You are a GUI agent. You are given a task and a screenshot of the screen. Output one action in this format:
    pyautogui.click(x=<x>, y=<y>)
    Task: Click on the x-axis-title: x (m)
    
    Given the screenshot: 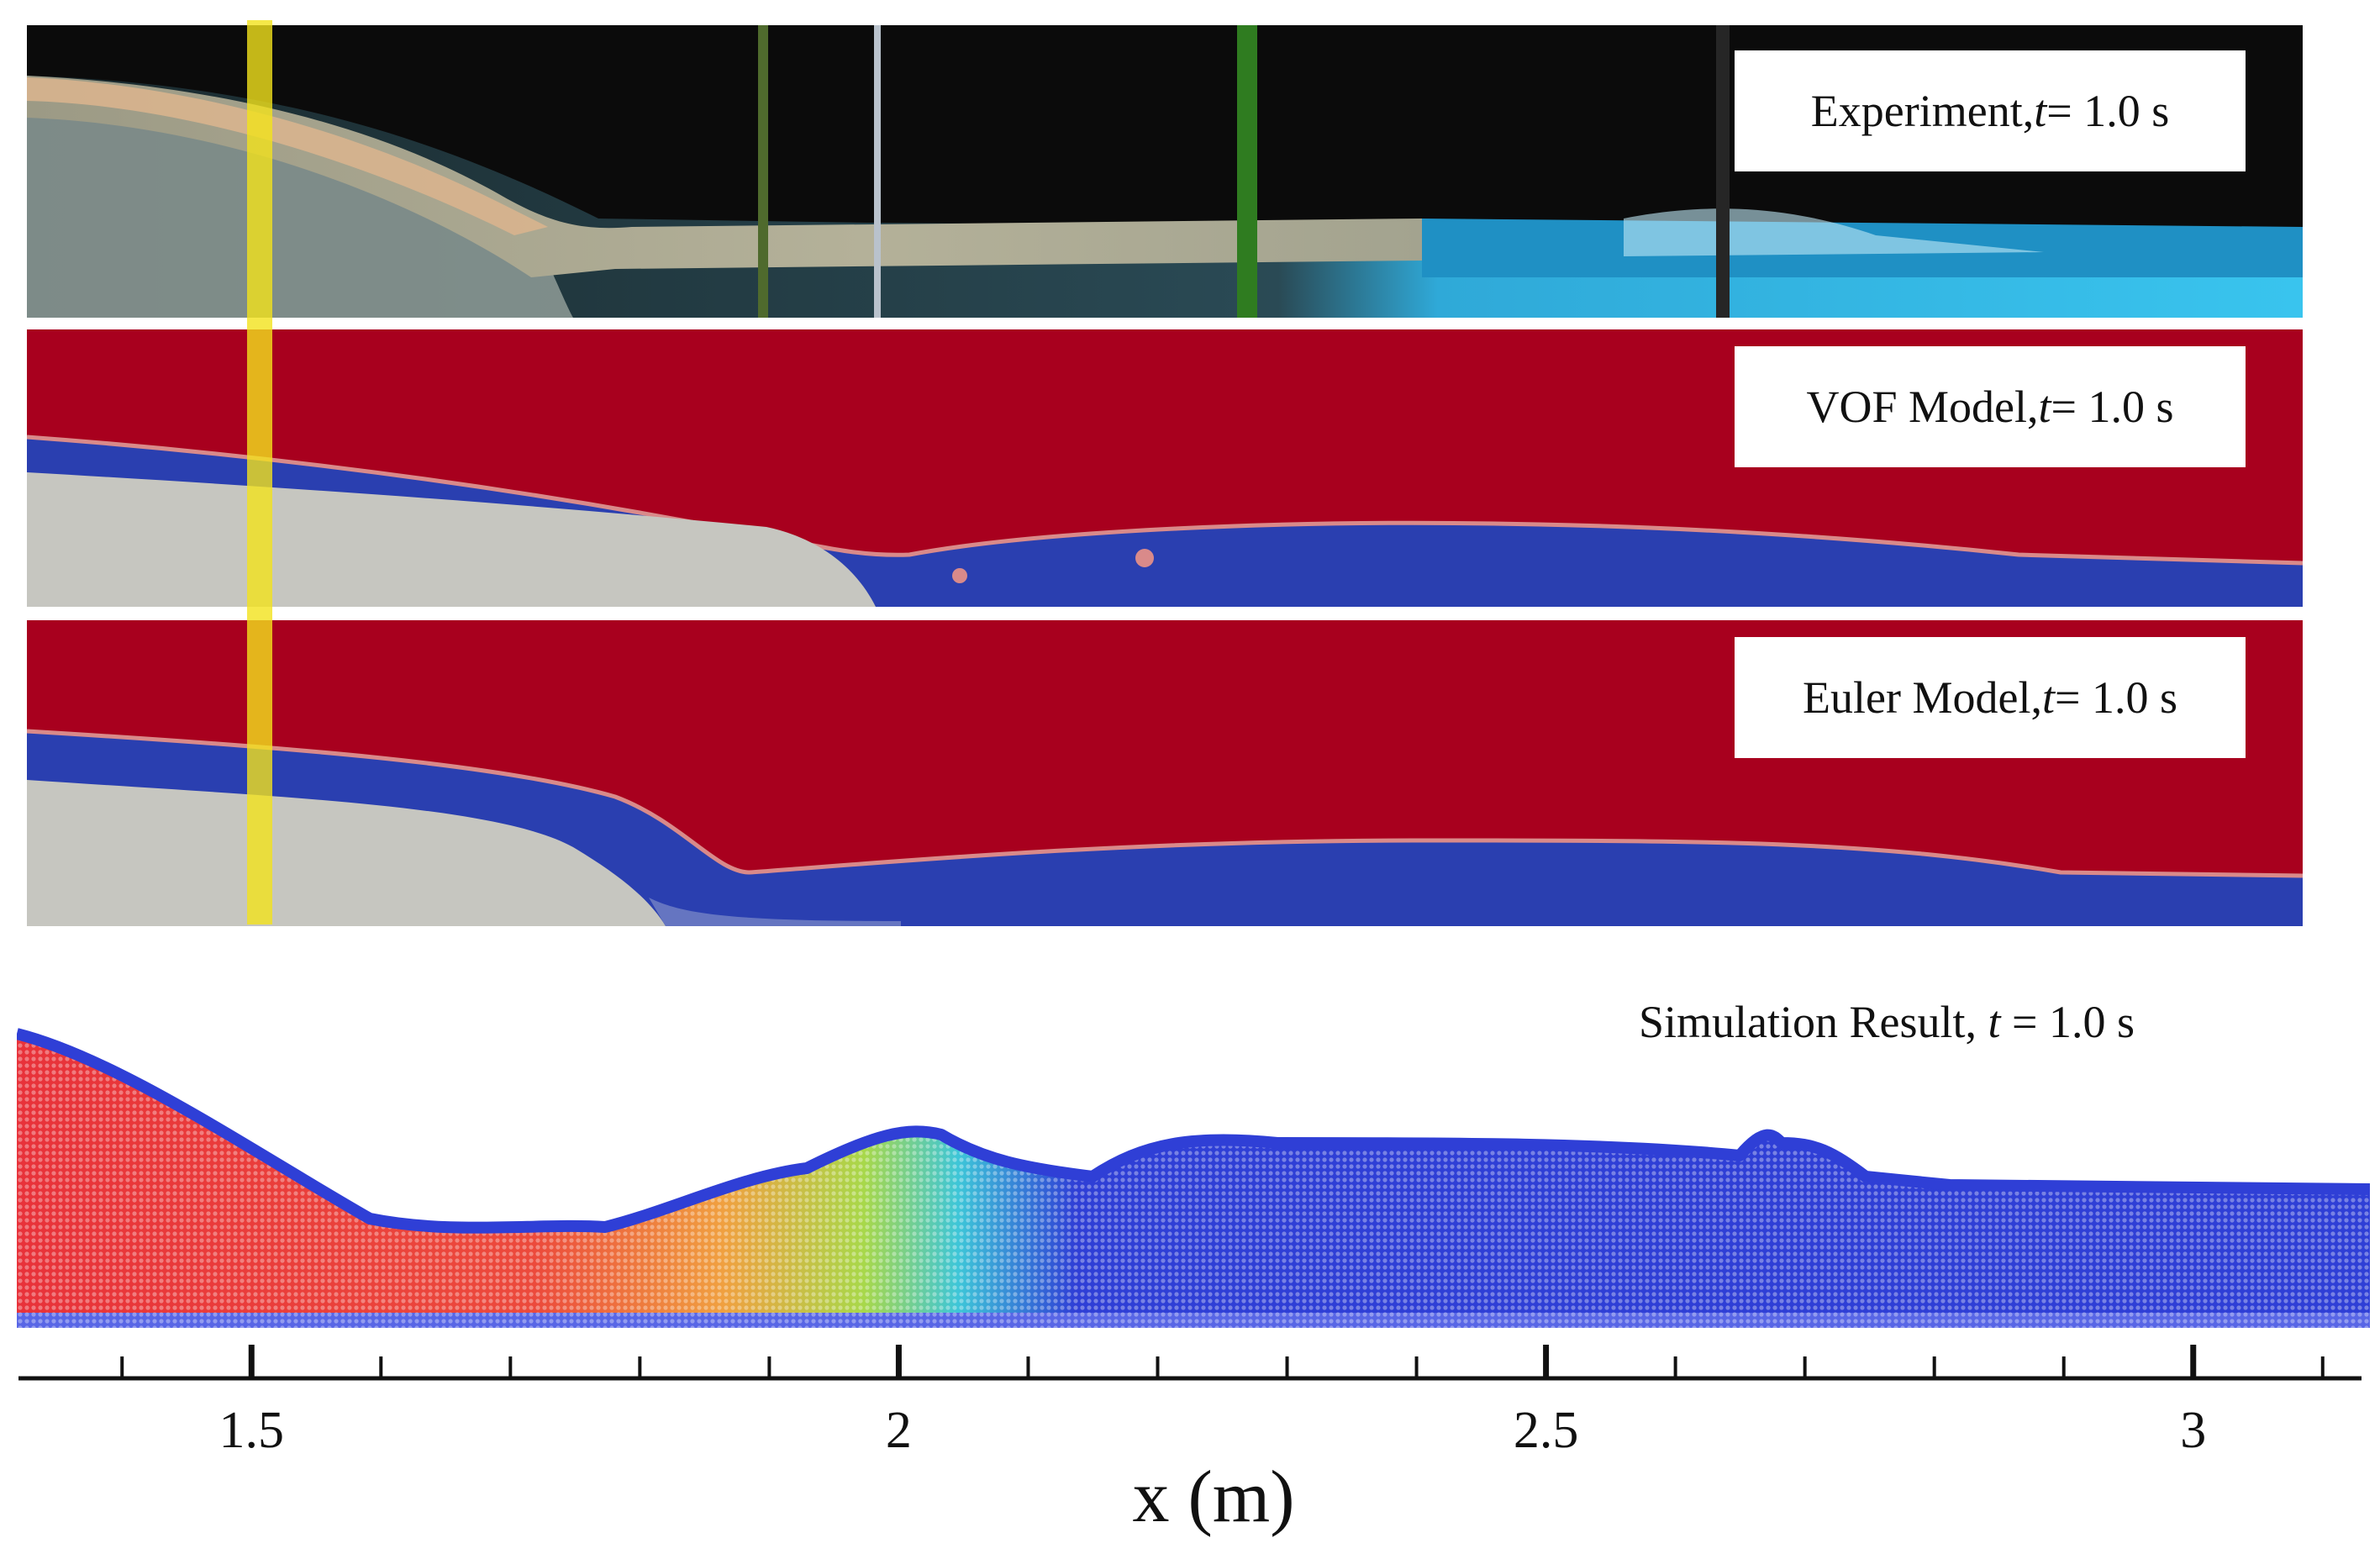 What is the action you would take?
    pyautogui.click(x=1213, y=1497)
    